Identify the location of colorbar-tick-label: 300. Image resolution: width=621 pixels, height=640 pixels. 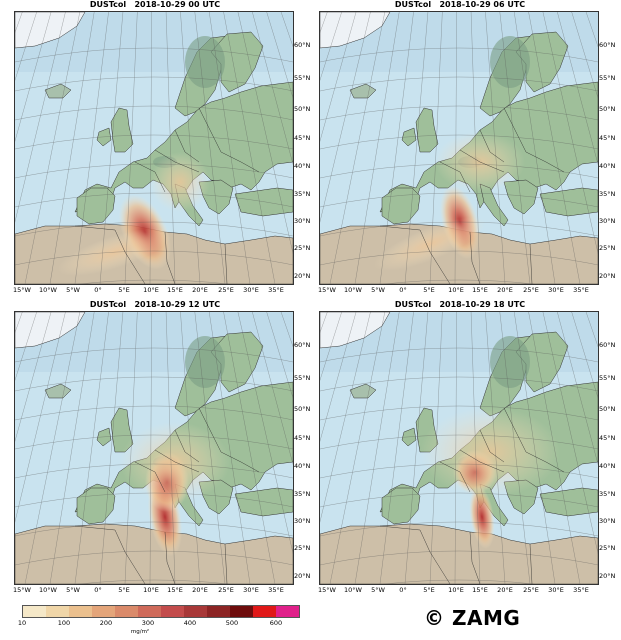
(148, 623).